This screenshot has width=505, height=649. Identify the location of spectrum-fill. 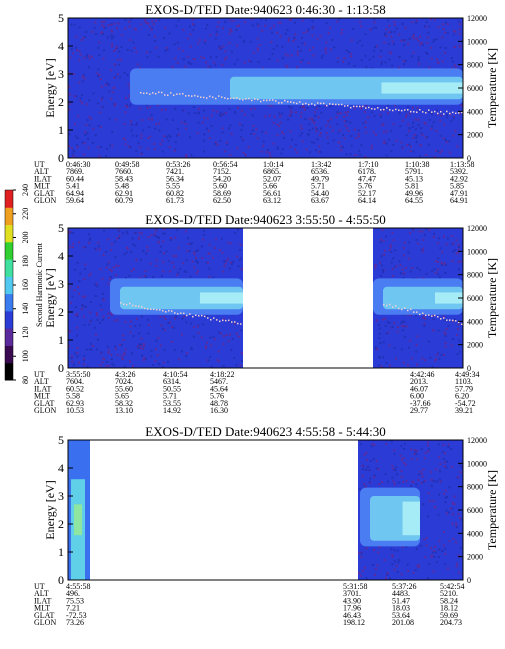
(78, 520).